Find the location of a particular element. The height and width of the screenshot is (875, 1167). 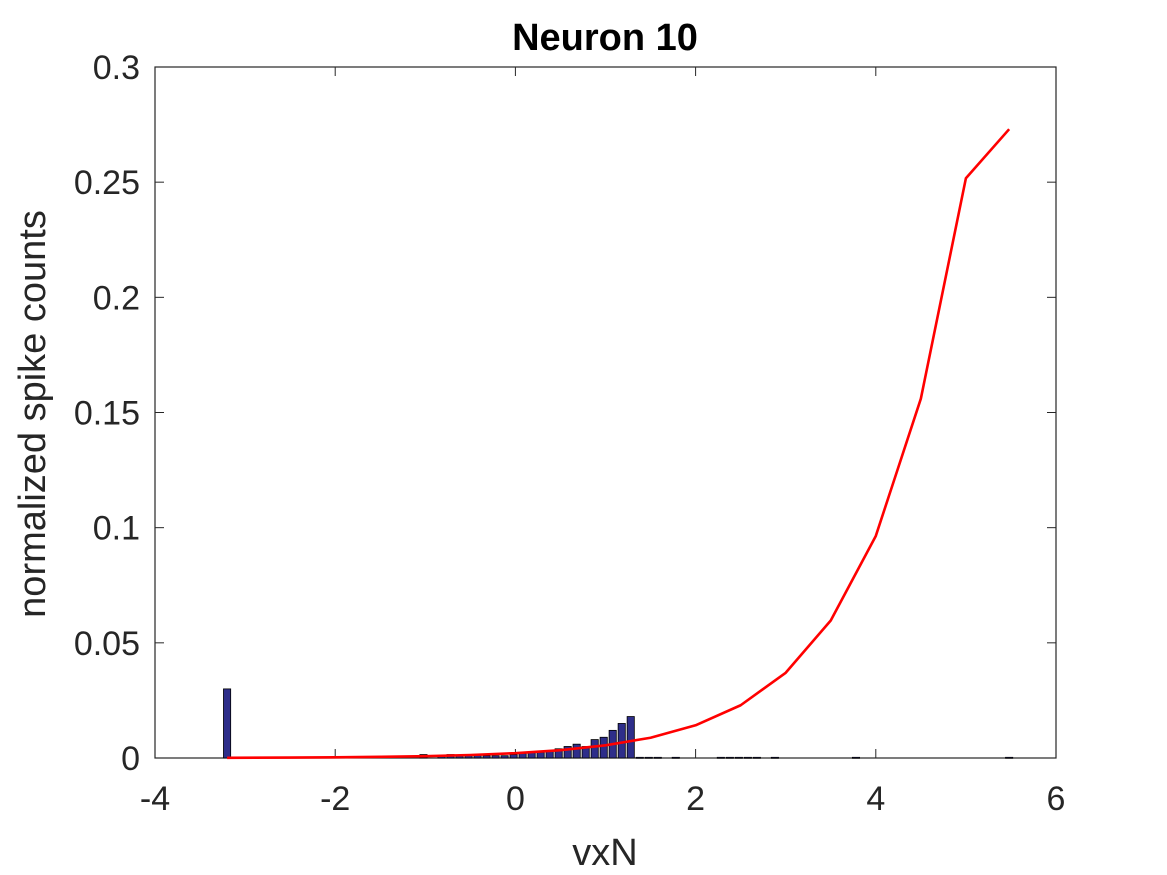

y-axis-label: normalized spike counts is located at coordinates (33, 414).